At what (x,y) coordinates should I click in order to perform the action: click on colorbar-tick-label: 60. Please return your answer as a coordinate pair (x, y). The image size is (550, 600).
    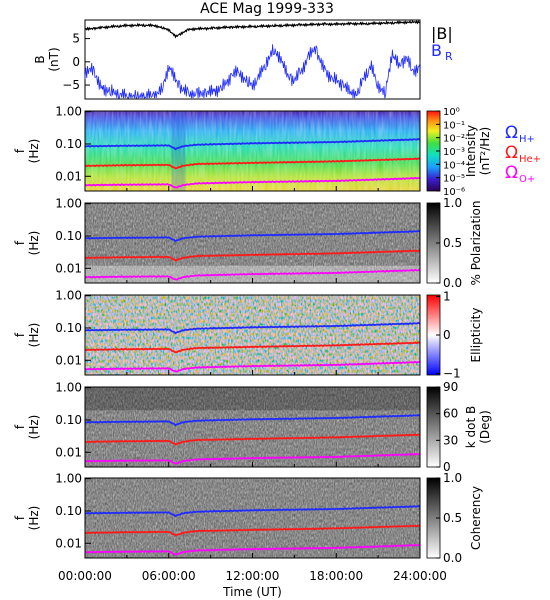
    Looking at the image, I should click on (450, 414).